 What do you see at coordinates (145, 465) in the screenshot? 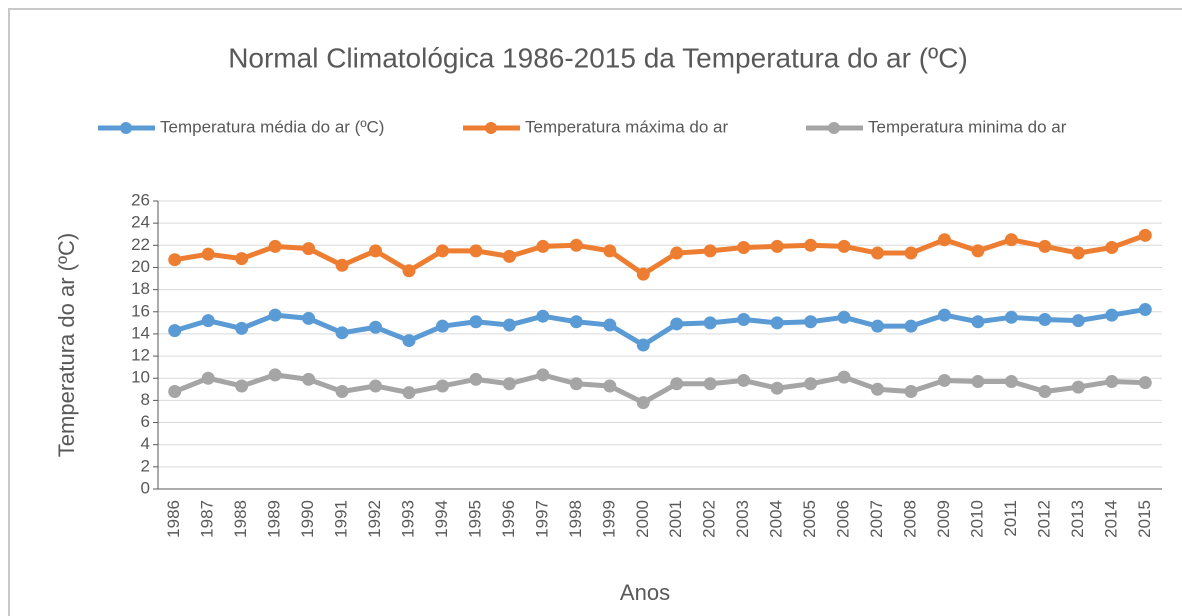
I see `y-tick-label: 2` at bounding box center [145, 465].